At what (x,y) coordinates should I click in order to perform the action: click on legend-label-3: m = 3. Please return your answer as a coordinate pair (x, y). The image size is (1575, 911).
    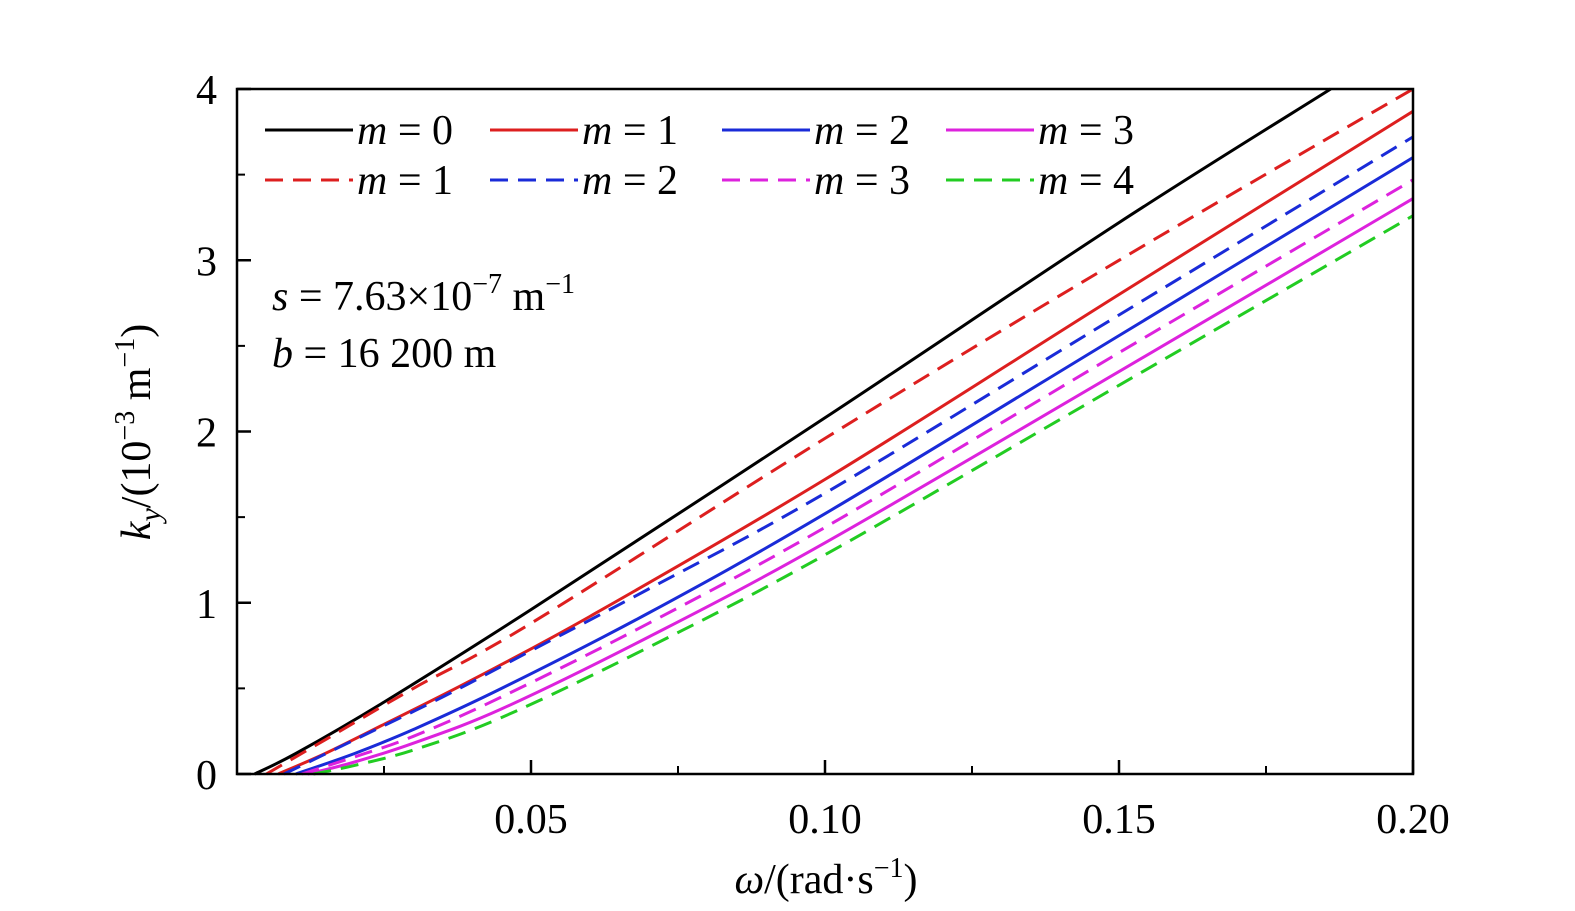
    Looking at the image, I should click on (1086, 131).